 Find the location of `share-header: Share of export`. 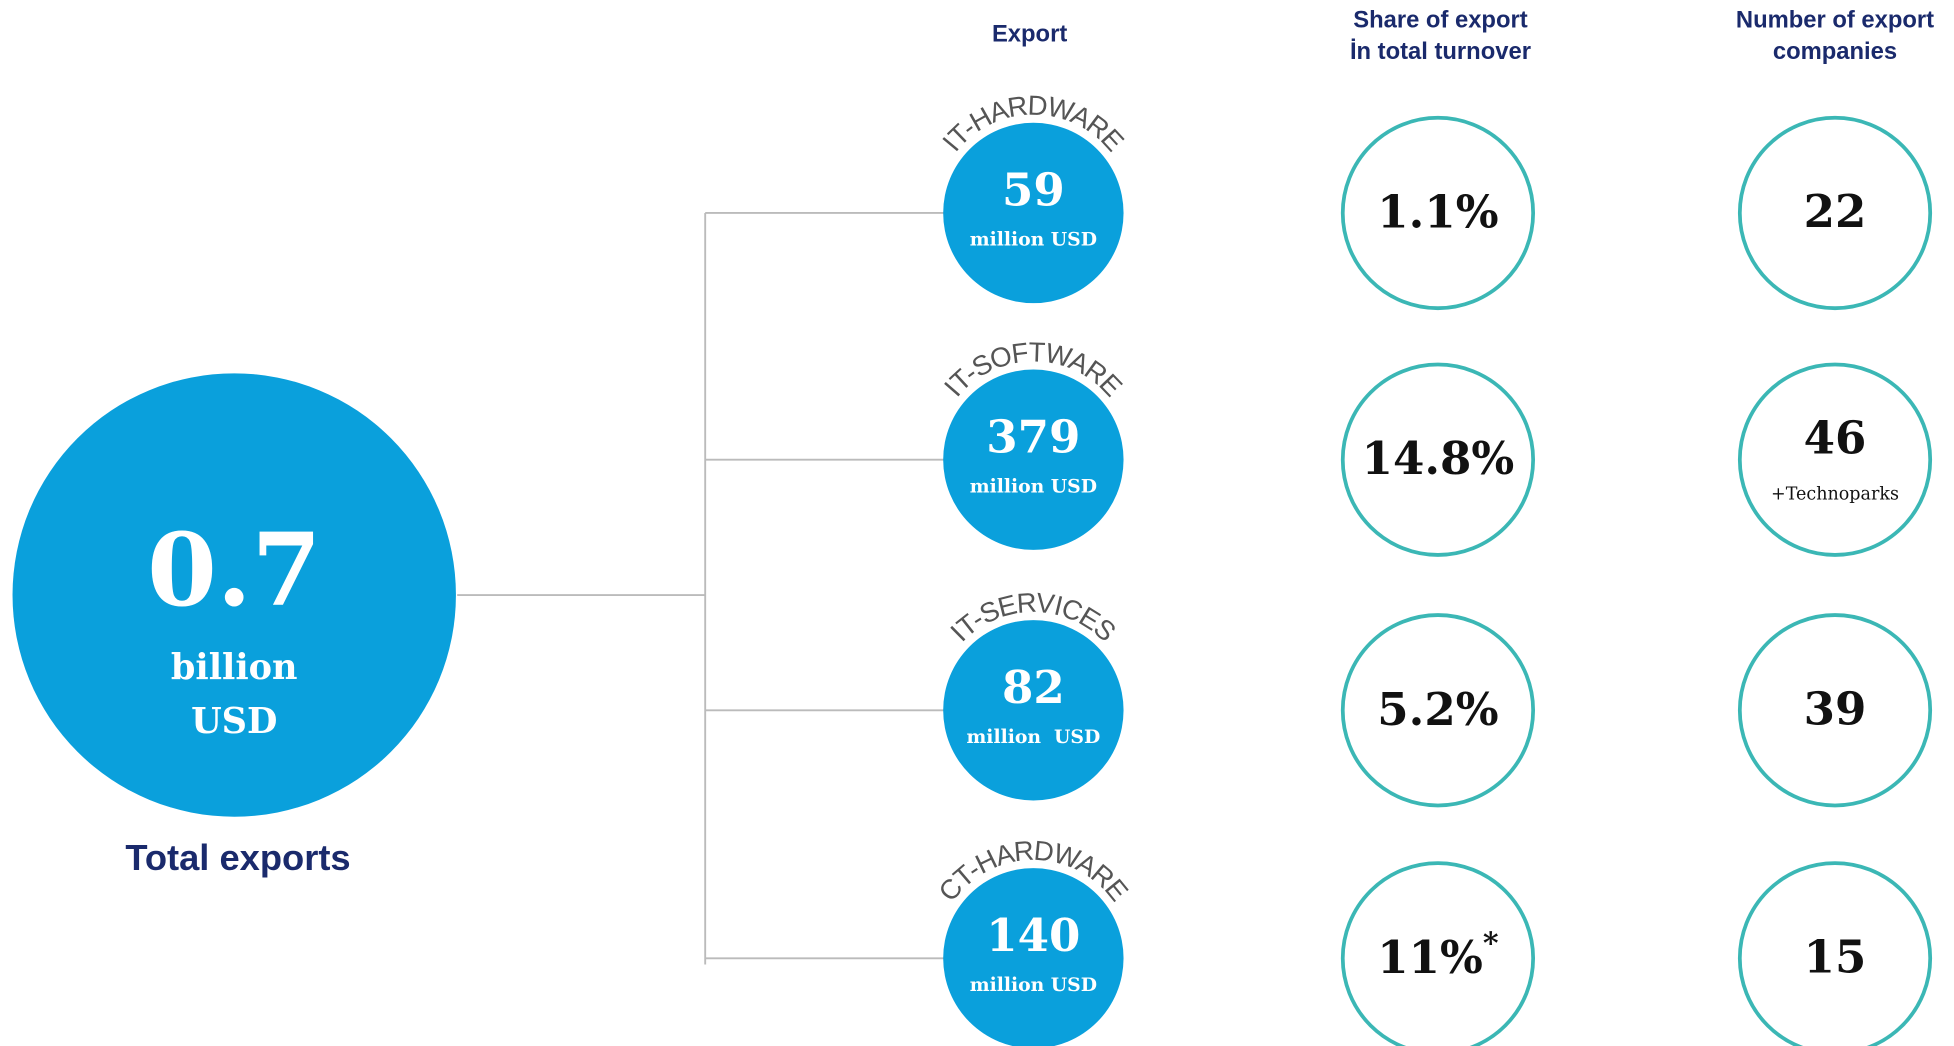

share-header: Share of export is located at coordinates (1440, 20).